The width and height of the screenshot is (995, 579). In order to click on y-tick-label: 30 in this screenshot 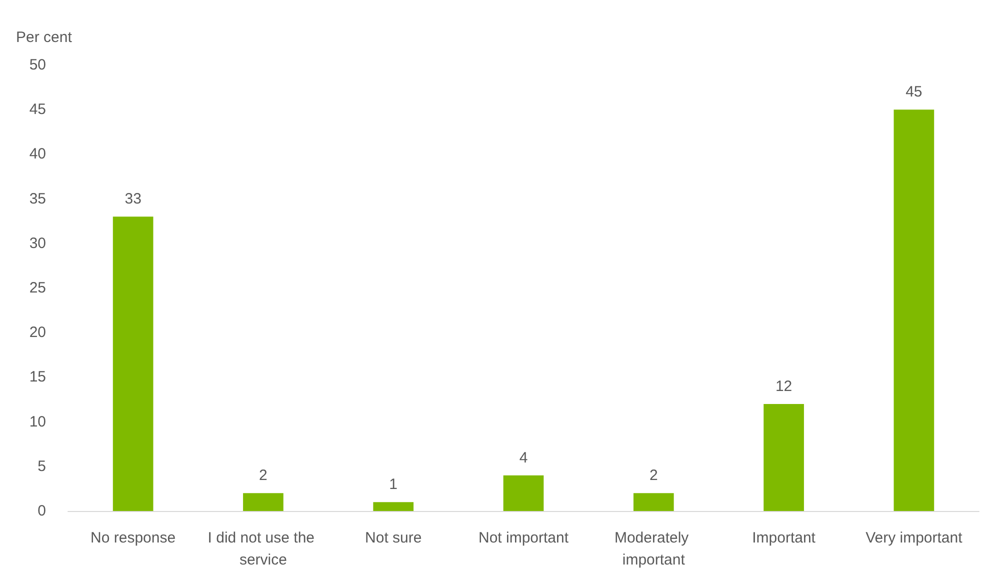, I will do `click(37, 243)`.